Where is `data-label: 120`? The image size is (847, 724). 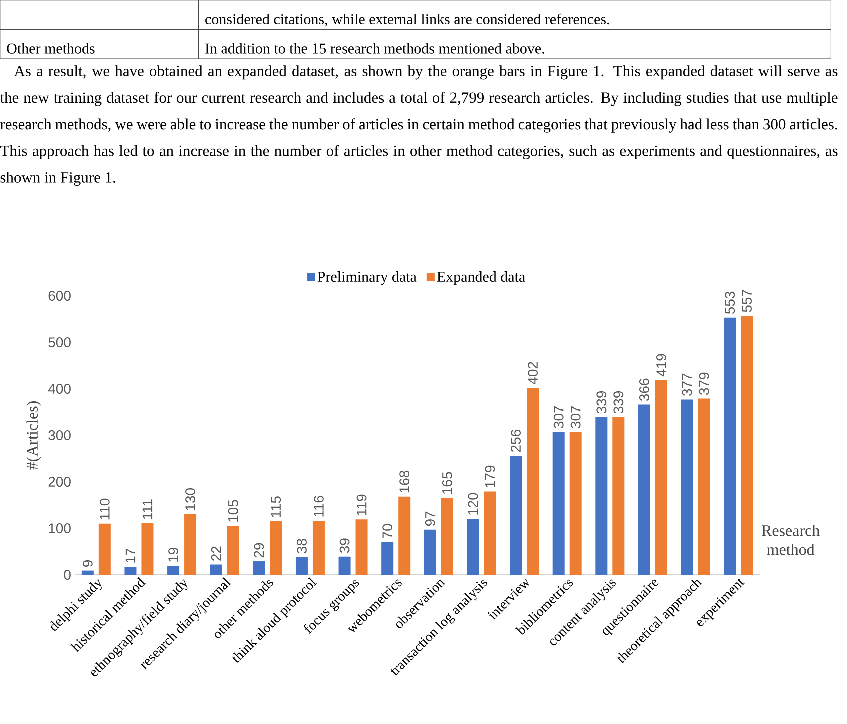
data-label: 120 is located at coordinates (473, 504).